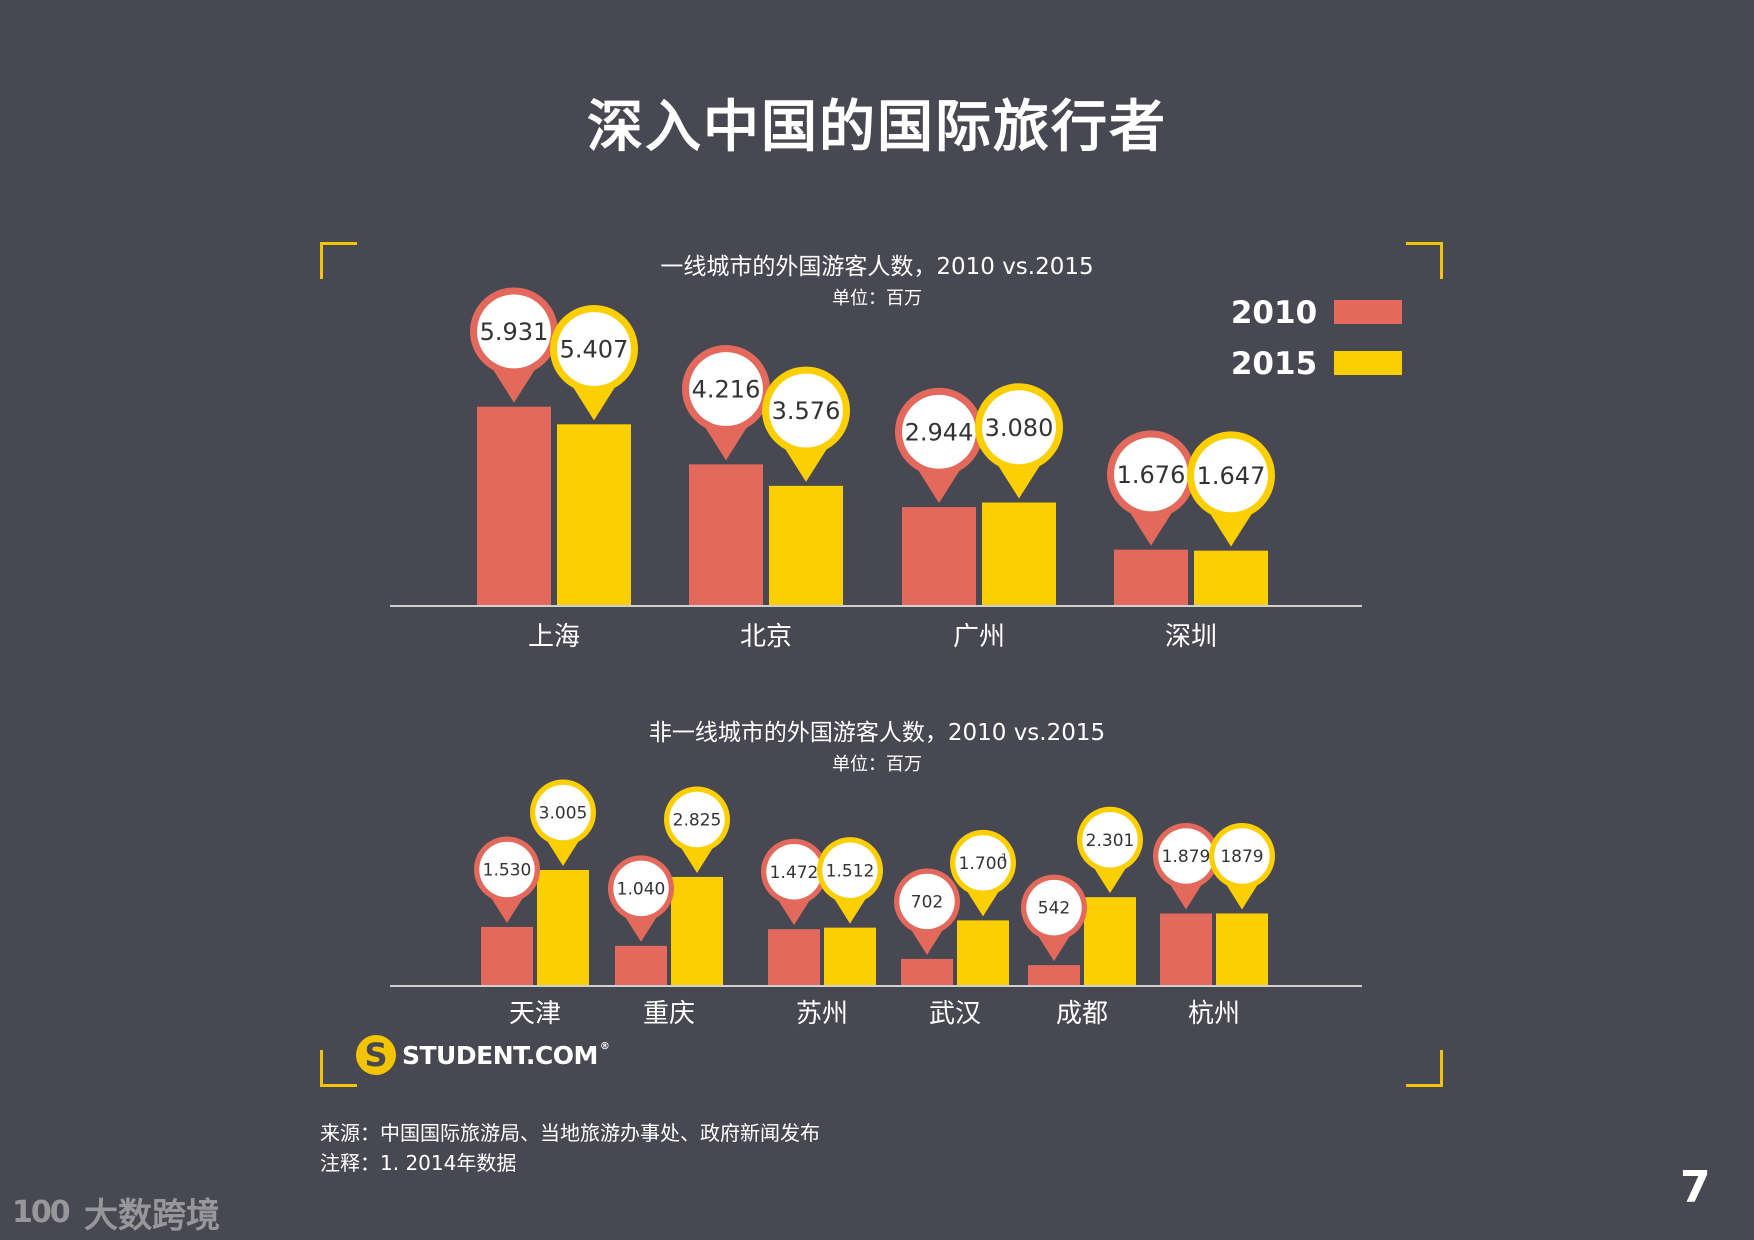  I want to click on data-label-1-2010-2-label: 4.216, so click(726, 390).